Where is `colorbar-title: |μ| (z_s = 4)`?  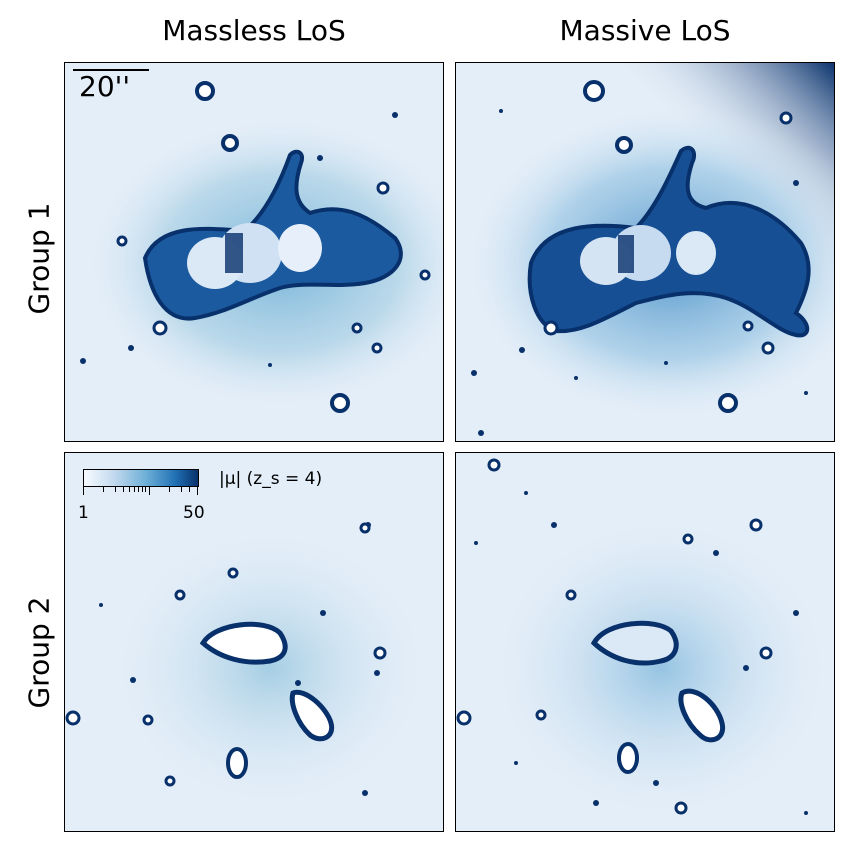 colorbar-title: |μ| (z_s = 4) is located at coordinates (271, 479).